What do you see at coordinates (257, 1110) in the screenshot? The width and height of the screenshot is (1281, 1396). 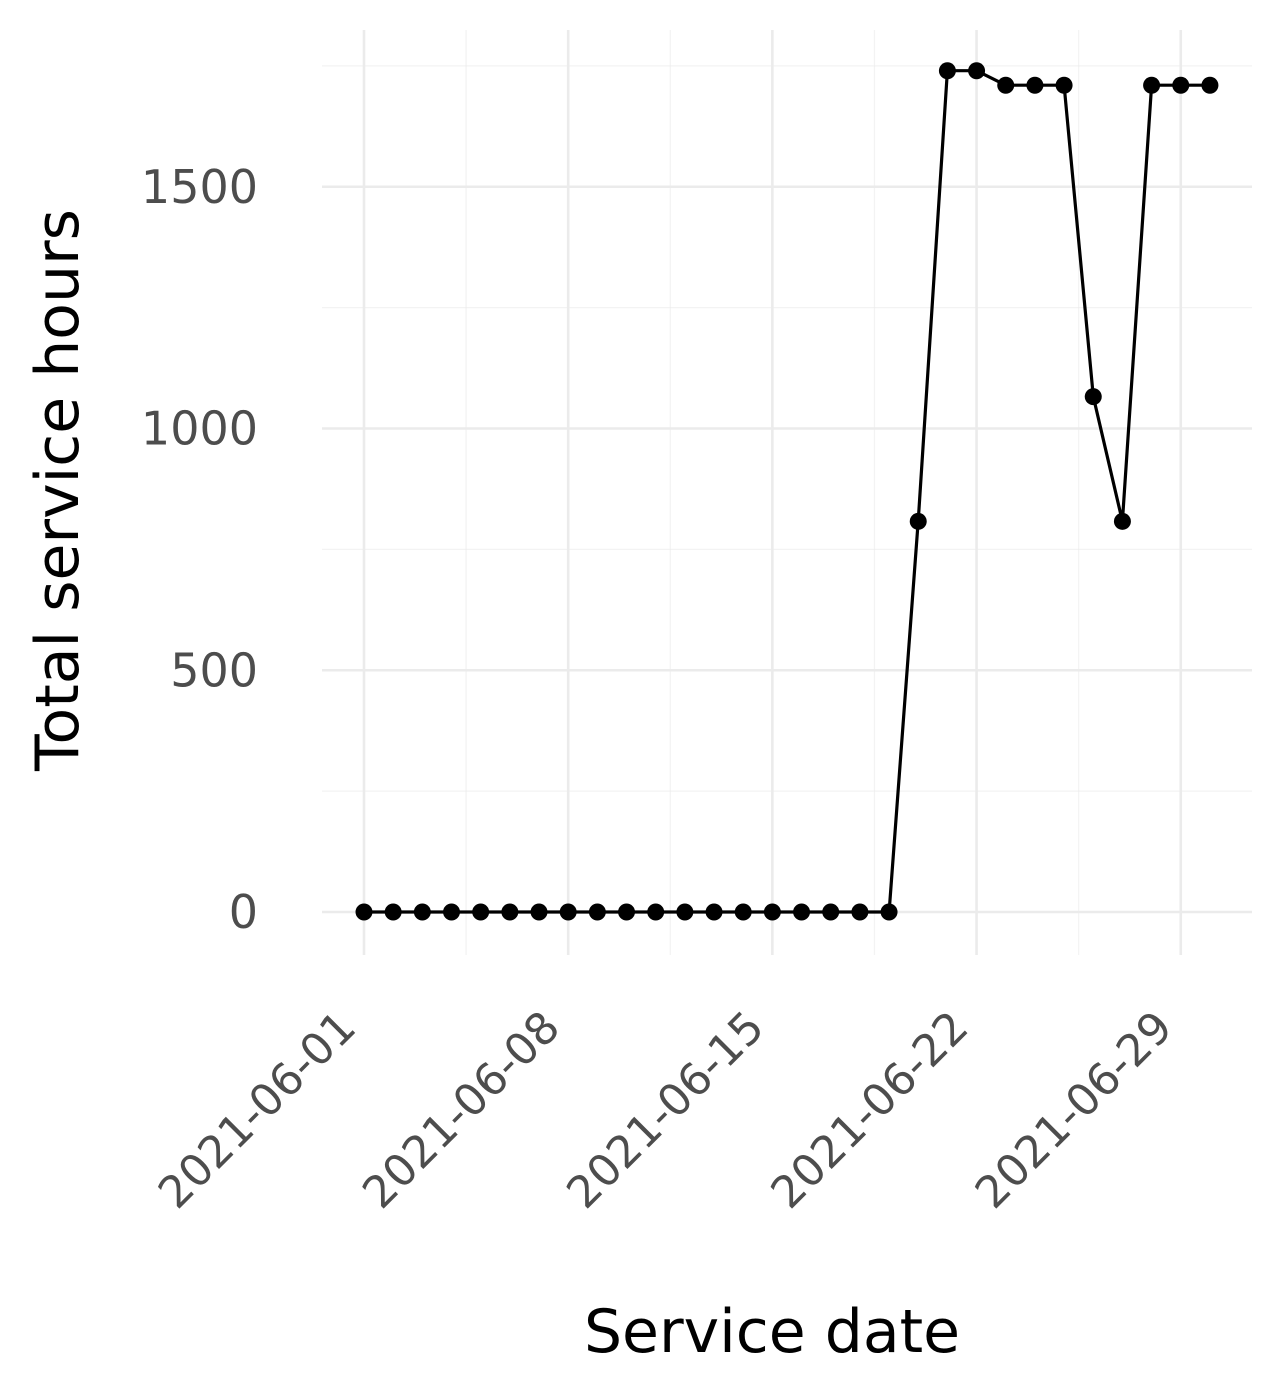 I see `x-tick-label: 2021-06-01` at bounding box center [257, 1110].